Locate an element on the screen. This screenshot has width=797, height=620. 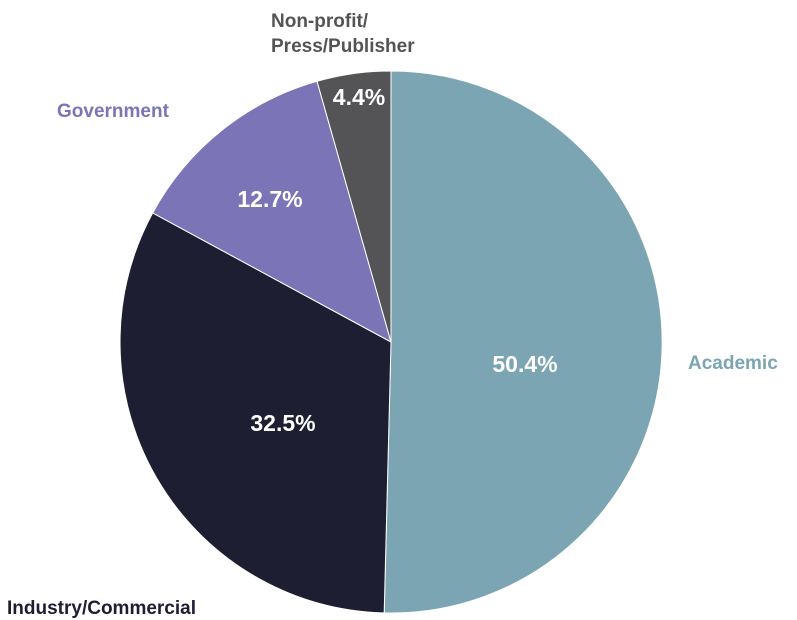
category-label-non-profit-line-1: Non-profit/ is located at coordinates (320, 21).